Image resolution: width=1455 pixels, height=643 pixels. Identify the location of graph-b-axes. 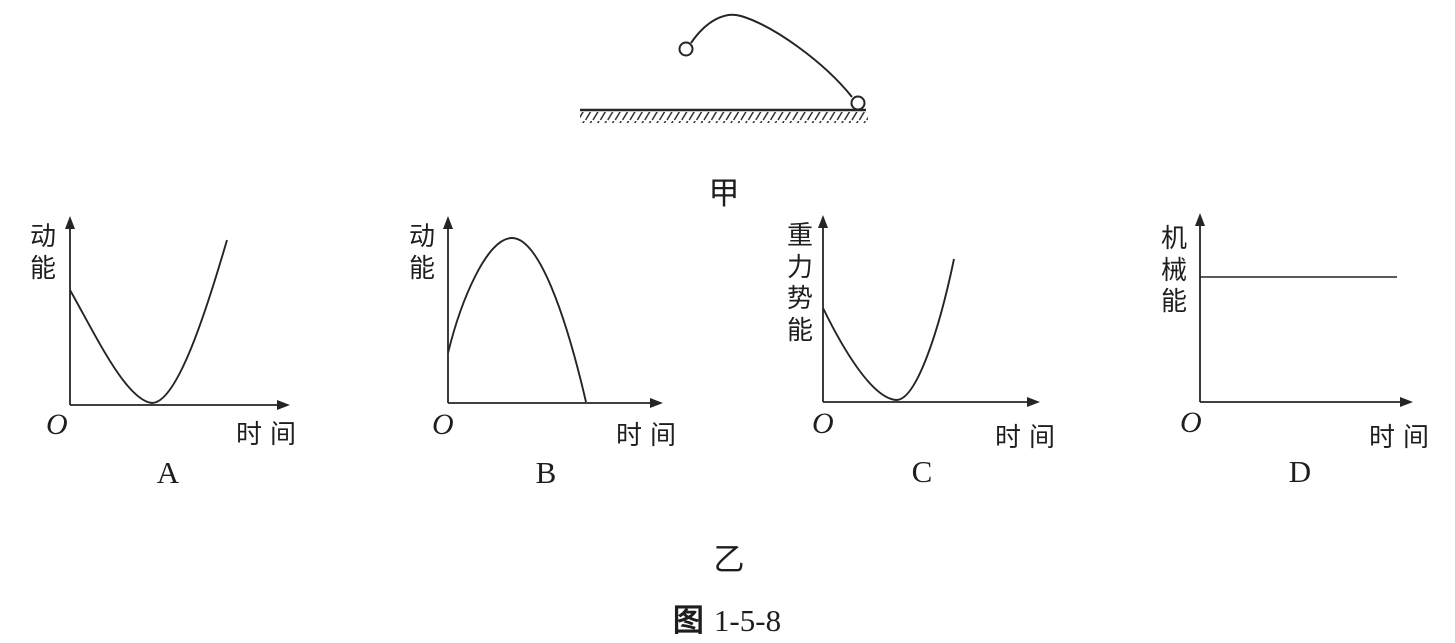
(553, 312).